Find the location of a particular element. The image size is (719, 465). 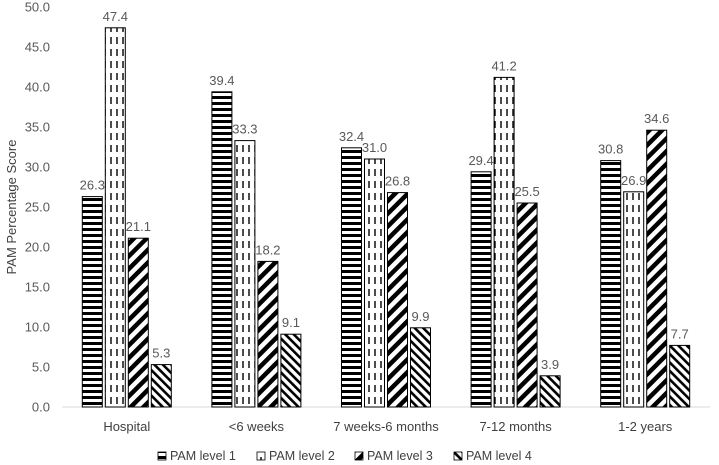

legend-label: PAM level 4 is located at coordinates (499, 456).